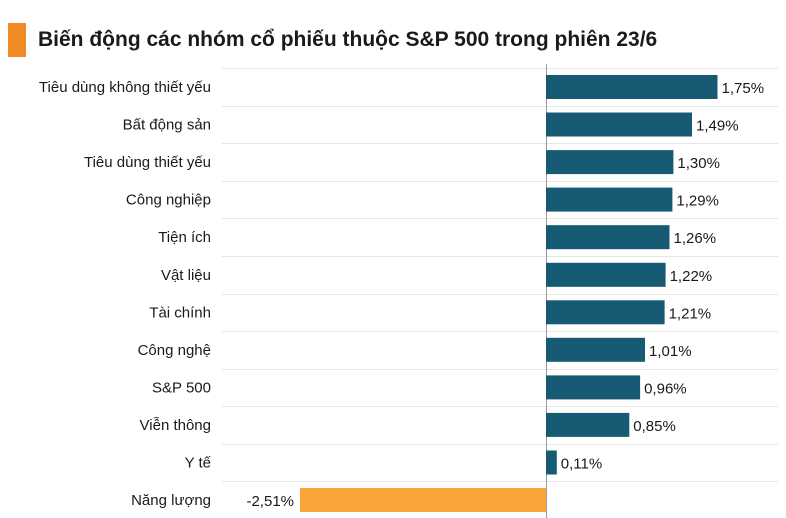  Describe the element at coordinates (698, 163) in the screenshot. I see `value-label: 1,30%` at that location.